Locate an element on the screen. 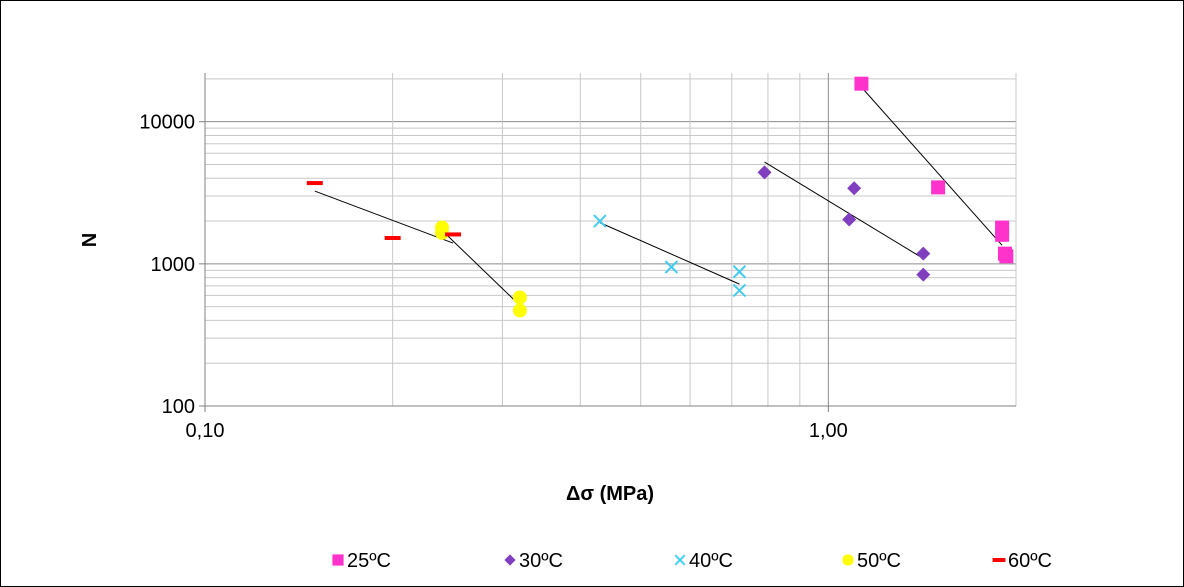  x-tick-label: 0,10 is located at coordinates (205, 431).